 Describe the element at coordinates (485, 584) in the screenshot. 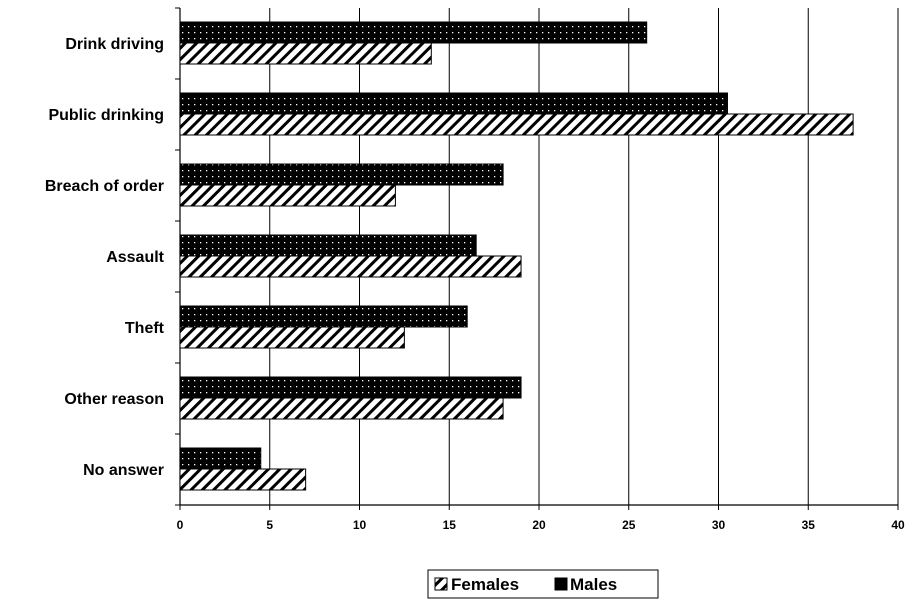

I see `legend-label-females: Females` at that location.